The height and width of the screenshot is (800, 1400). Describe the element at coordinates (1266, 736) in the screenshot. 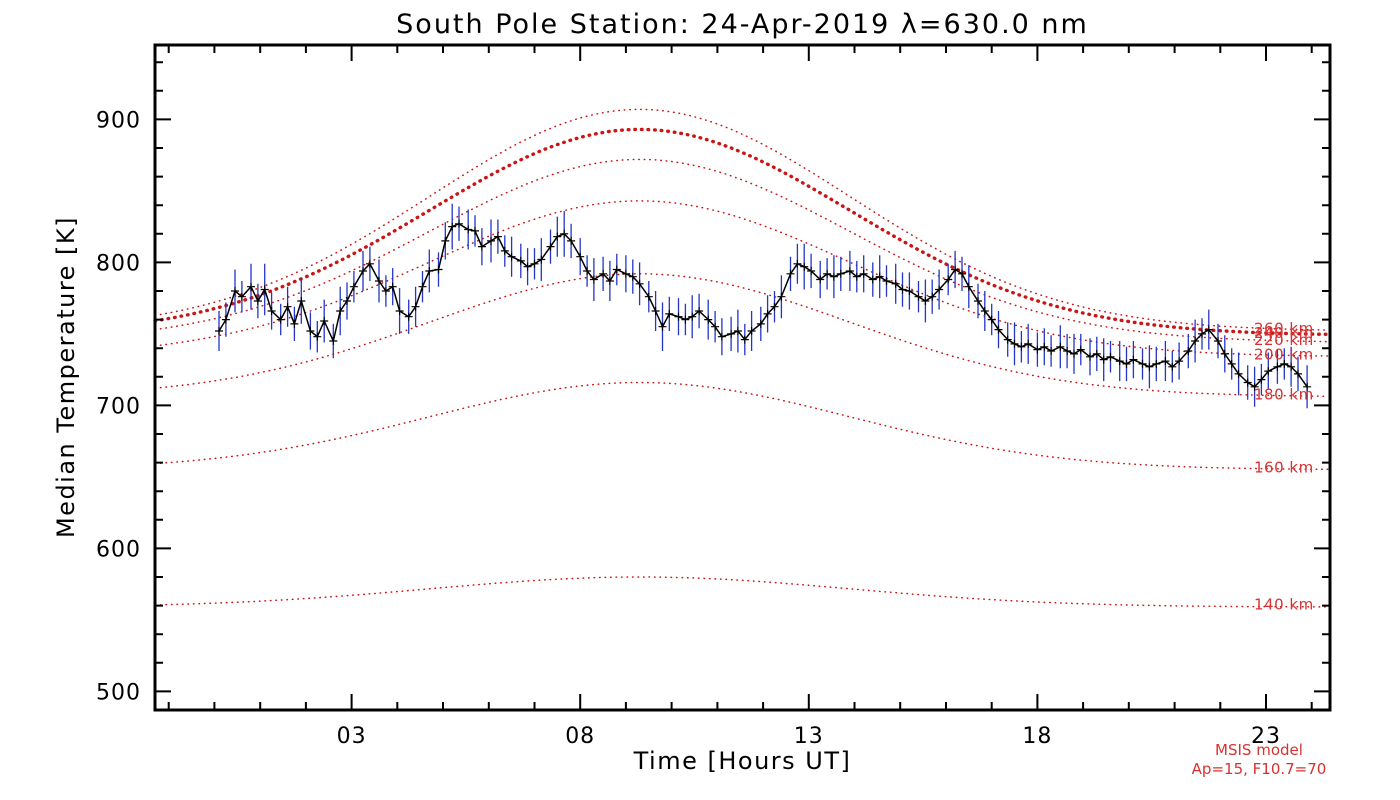

I see `x-tick-label: 23` at that location.